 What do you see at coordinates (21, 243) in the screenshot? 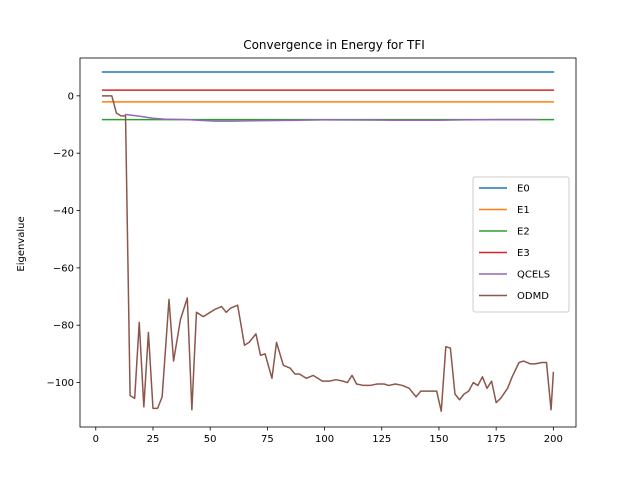
I see `y-axis-label: Eigenvalue` at bounding box center [21, 243].